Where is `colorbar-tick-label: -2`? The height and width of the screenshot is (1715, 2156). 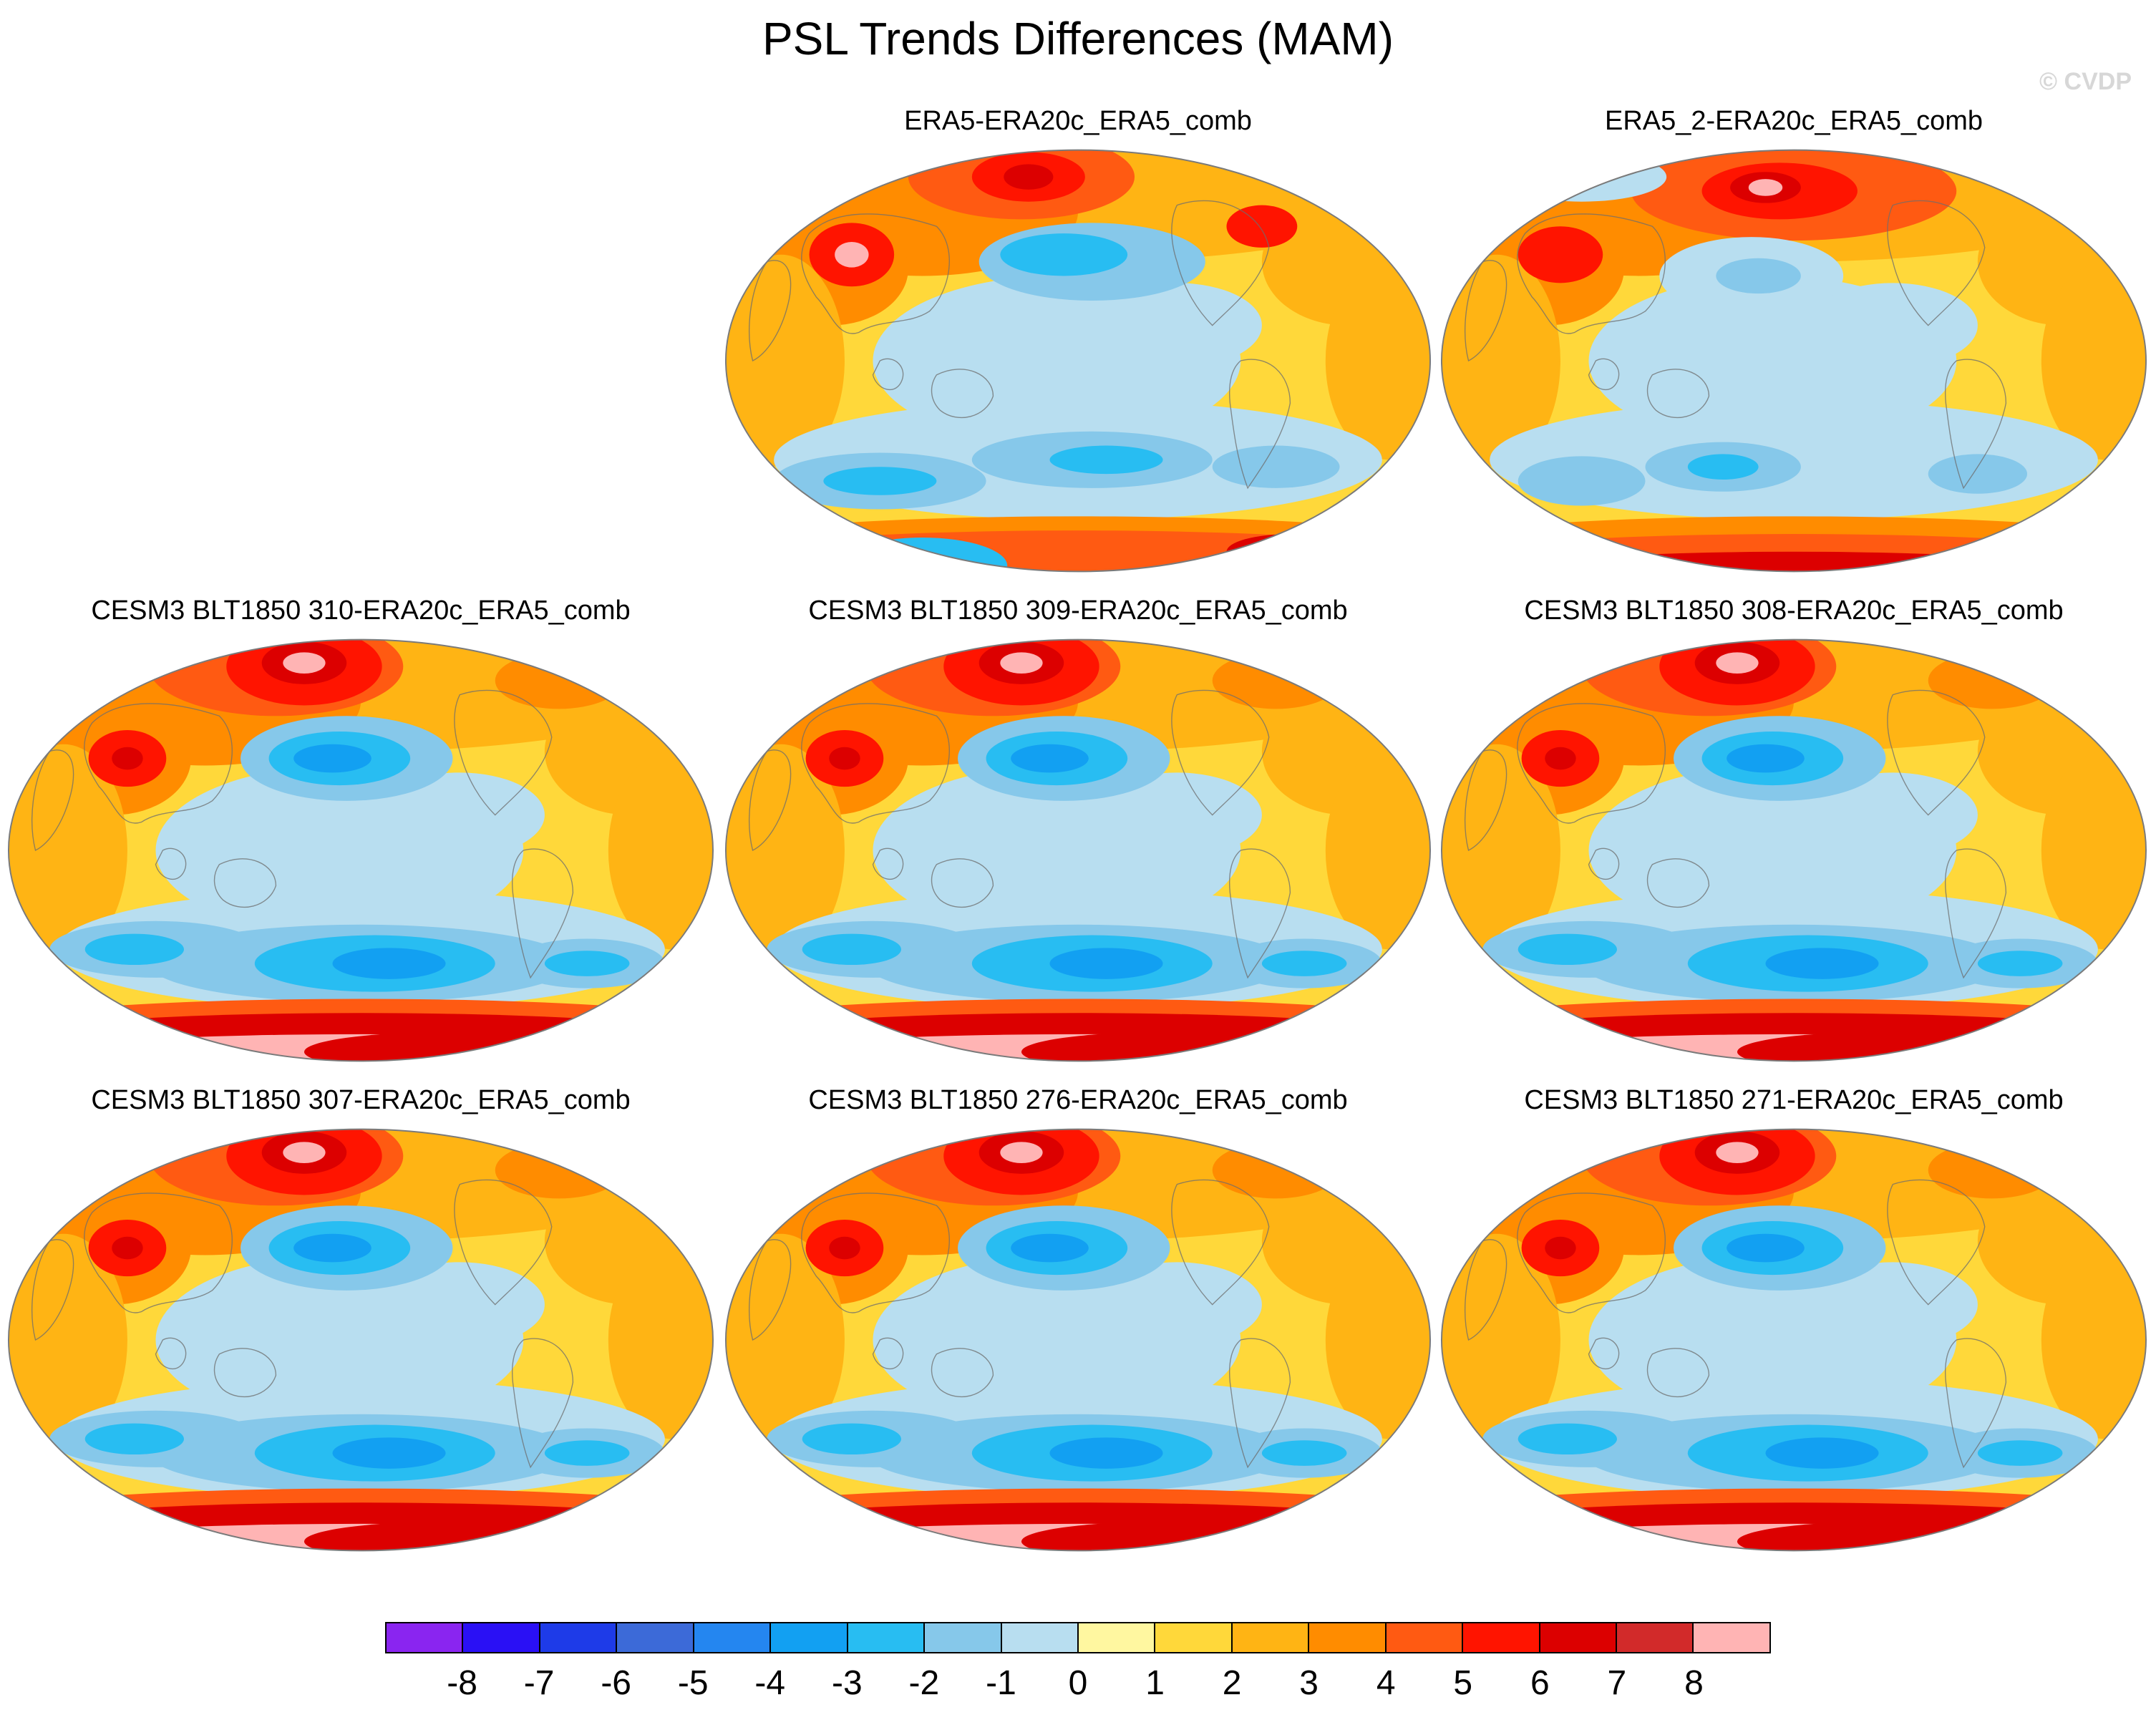
colorbar-tick-label: -2 is located at coordinates (924, 1683).